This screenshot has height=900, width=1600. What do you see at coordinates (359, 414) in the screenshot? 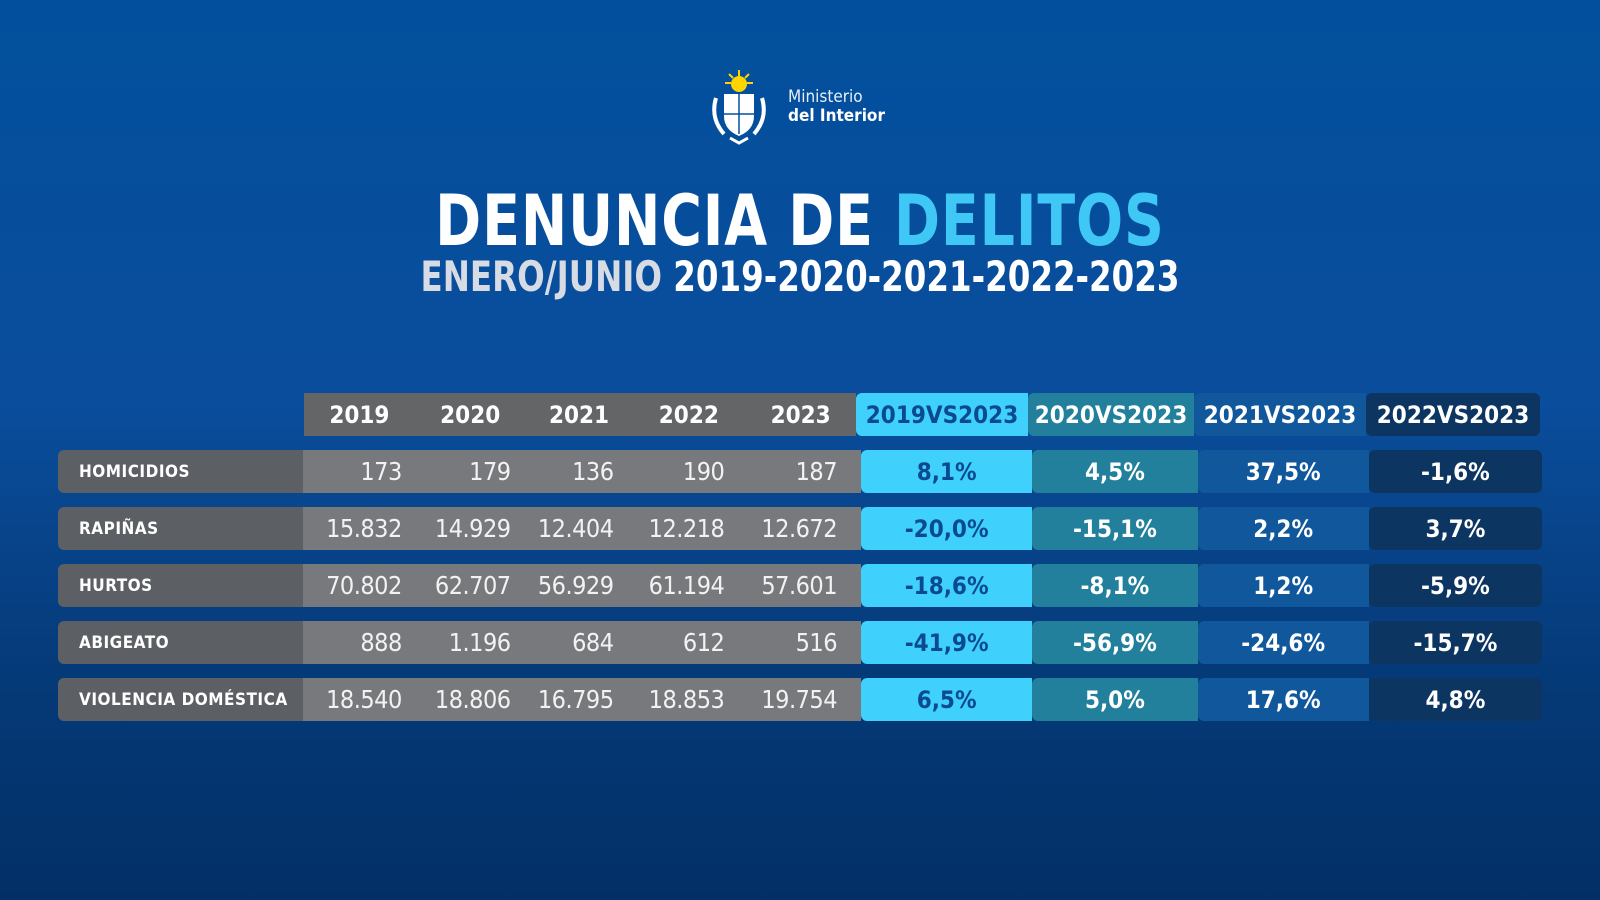
I see `column-header: 2019` at bounding box center [359, 414].